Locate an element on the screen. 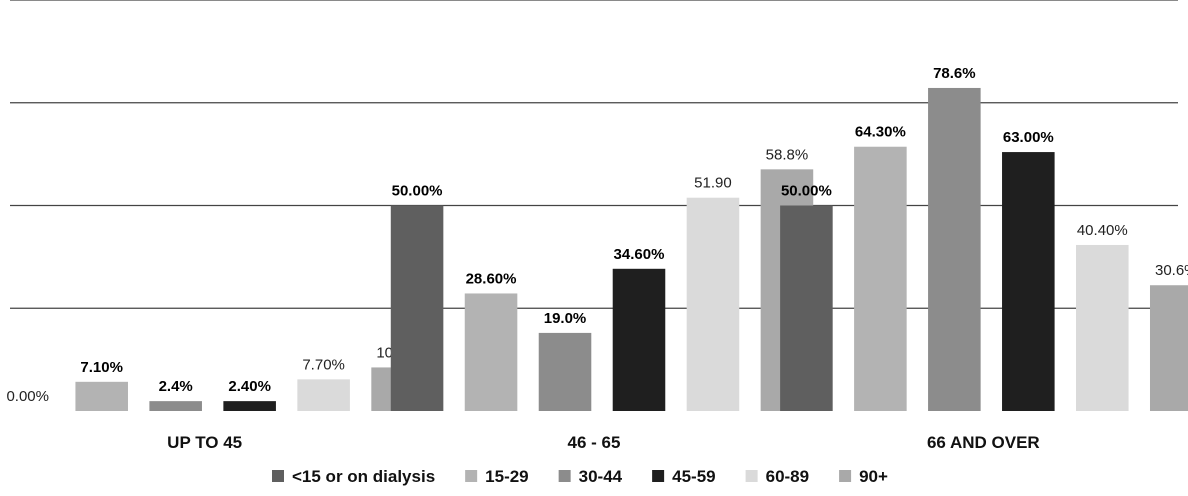 This screenshot has width=1188, height=496. data-label: 78.6% is located at coordinates (954, 73).